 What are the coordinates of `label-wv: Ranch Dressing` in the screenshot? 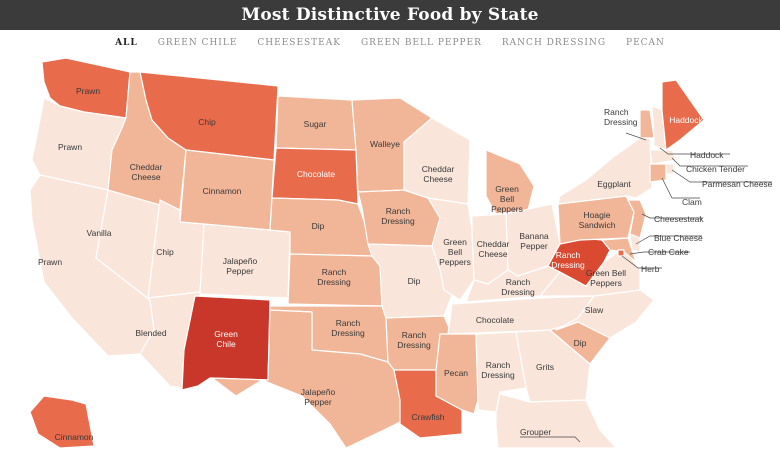 It's located at (568, 260).